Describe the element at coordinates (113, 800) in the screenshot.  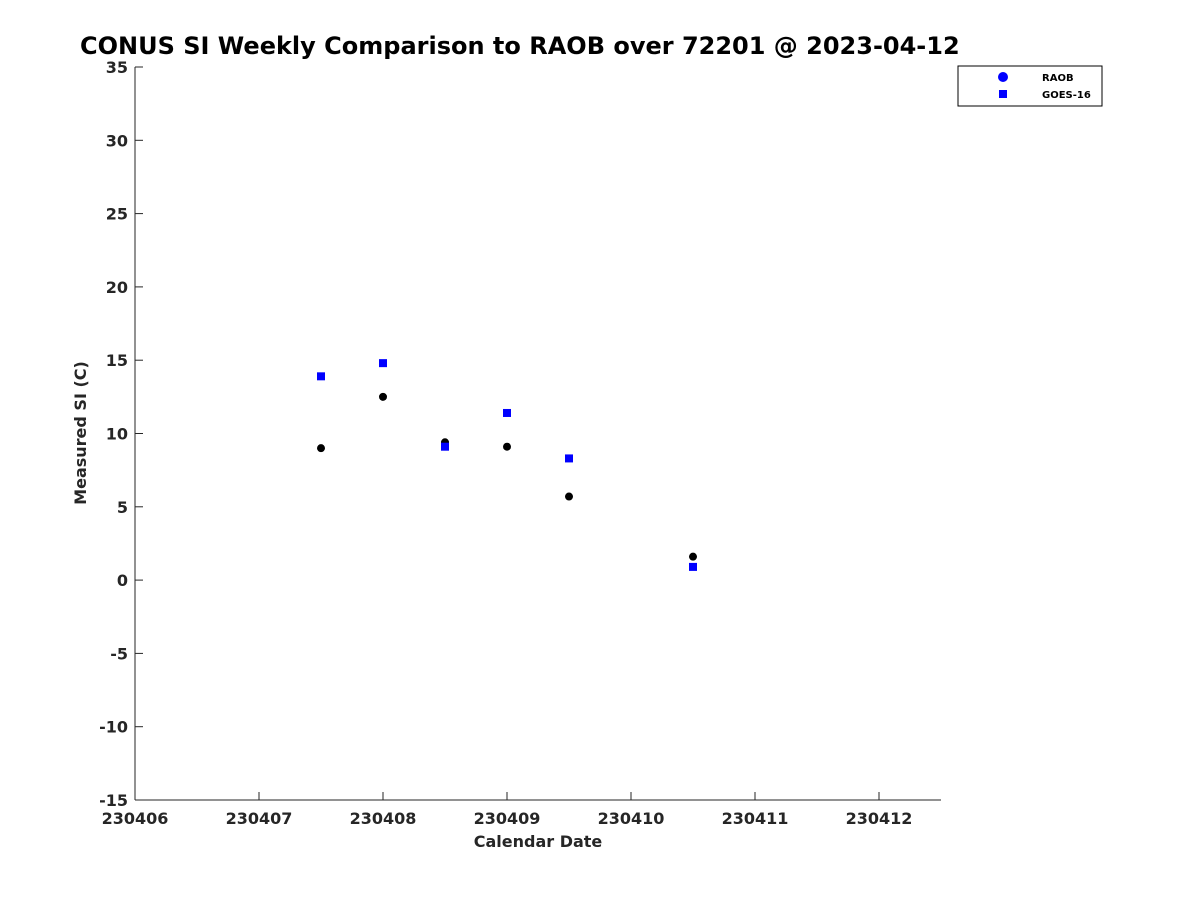
I see `y-tick-label: -15` at that location.